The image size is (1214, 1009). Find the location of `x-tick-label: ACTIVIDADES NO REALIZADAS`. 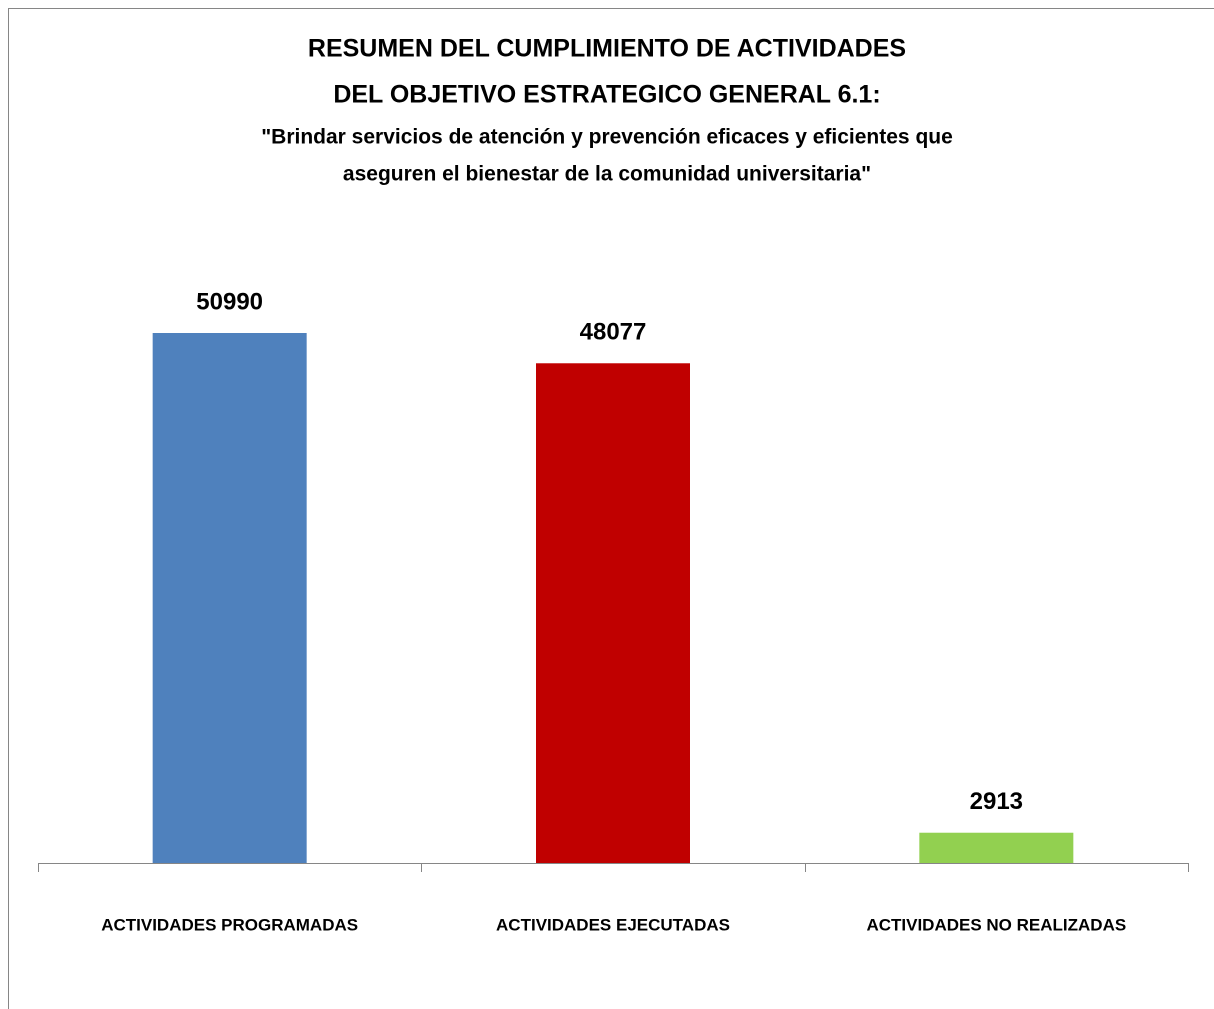

x-tick-label: ACTIVIDADES NO REALIZADAS is located at coordinates (996, 924).